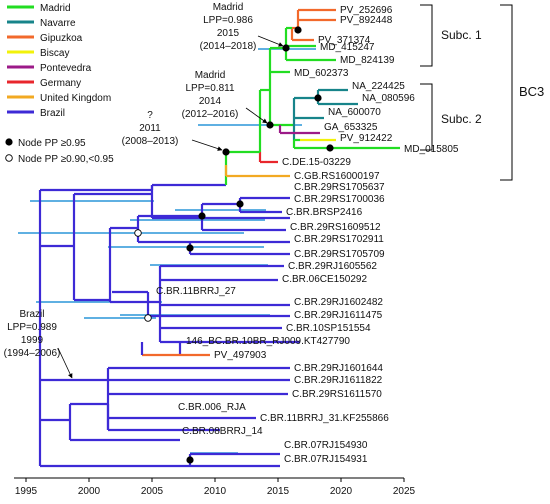 This screenshot has width=550, height=504. What do you see at coordinates (9, 142) in the screenshot?
I see `legend-node-high-marker` at bounding box center [9, 142].